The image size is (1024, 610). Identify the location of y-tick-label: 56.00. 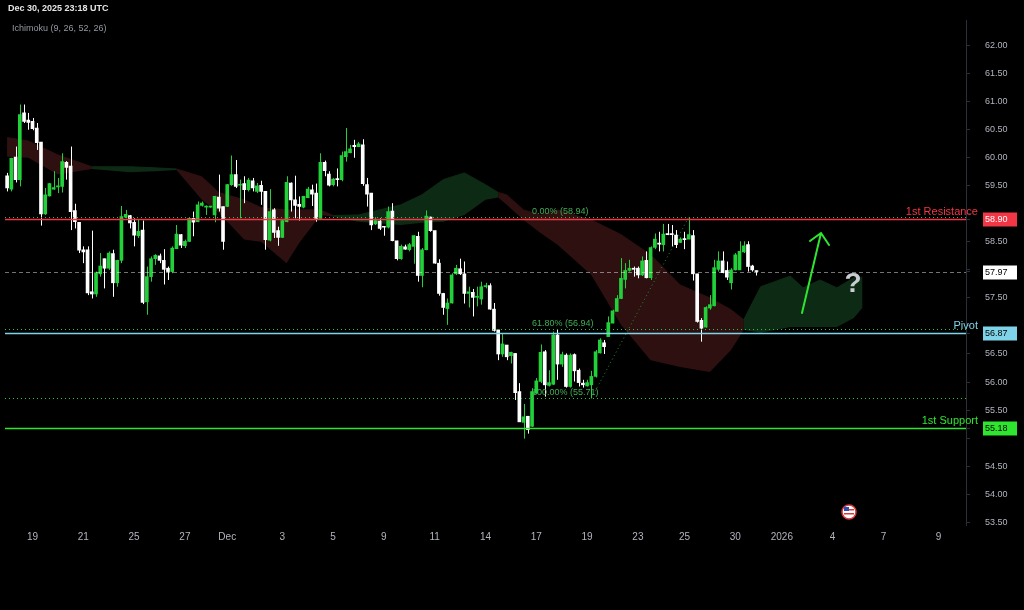
(996, 381).